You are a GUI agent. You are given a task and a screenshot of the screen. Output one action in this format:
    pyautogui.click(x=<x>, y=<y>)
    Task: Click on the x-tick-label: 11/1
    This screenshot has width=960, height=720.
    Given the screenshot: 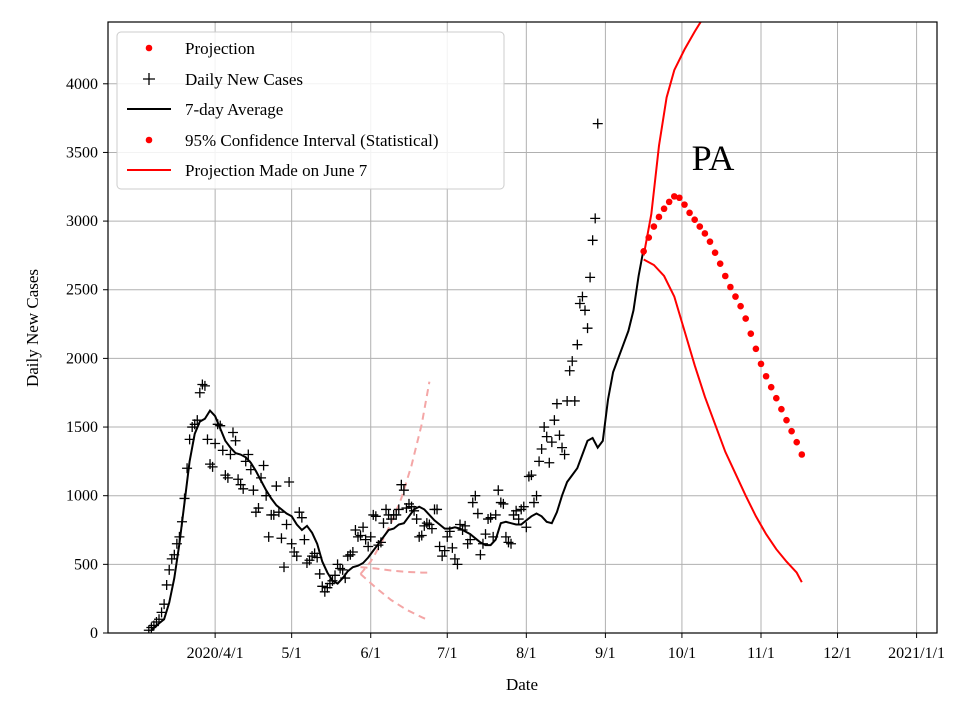 What is the action you would take?
    pyautogui.click(x=761, y=653)
    